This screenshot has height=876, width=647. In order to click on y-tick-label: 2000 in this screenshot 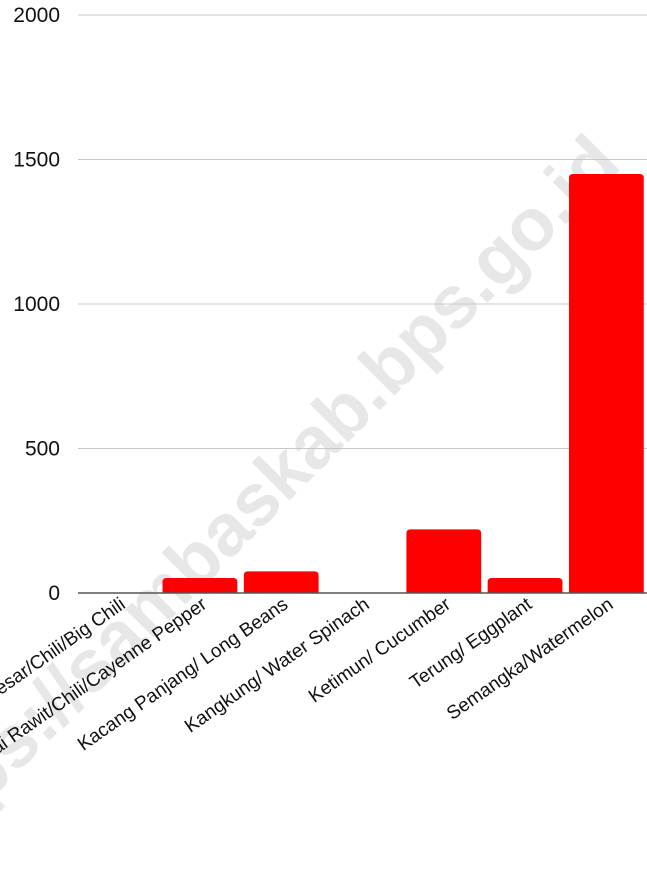, I will do `click(36, 15)`.